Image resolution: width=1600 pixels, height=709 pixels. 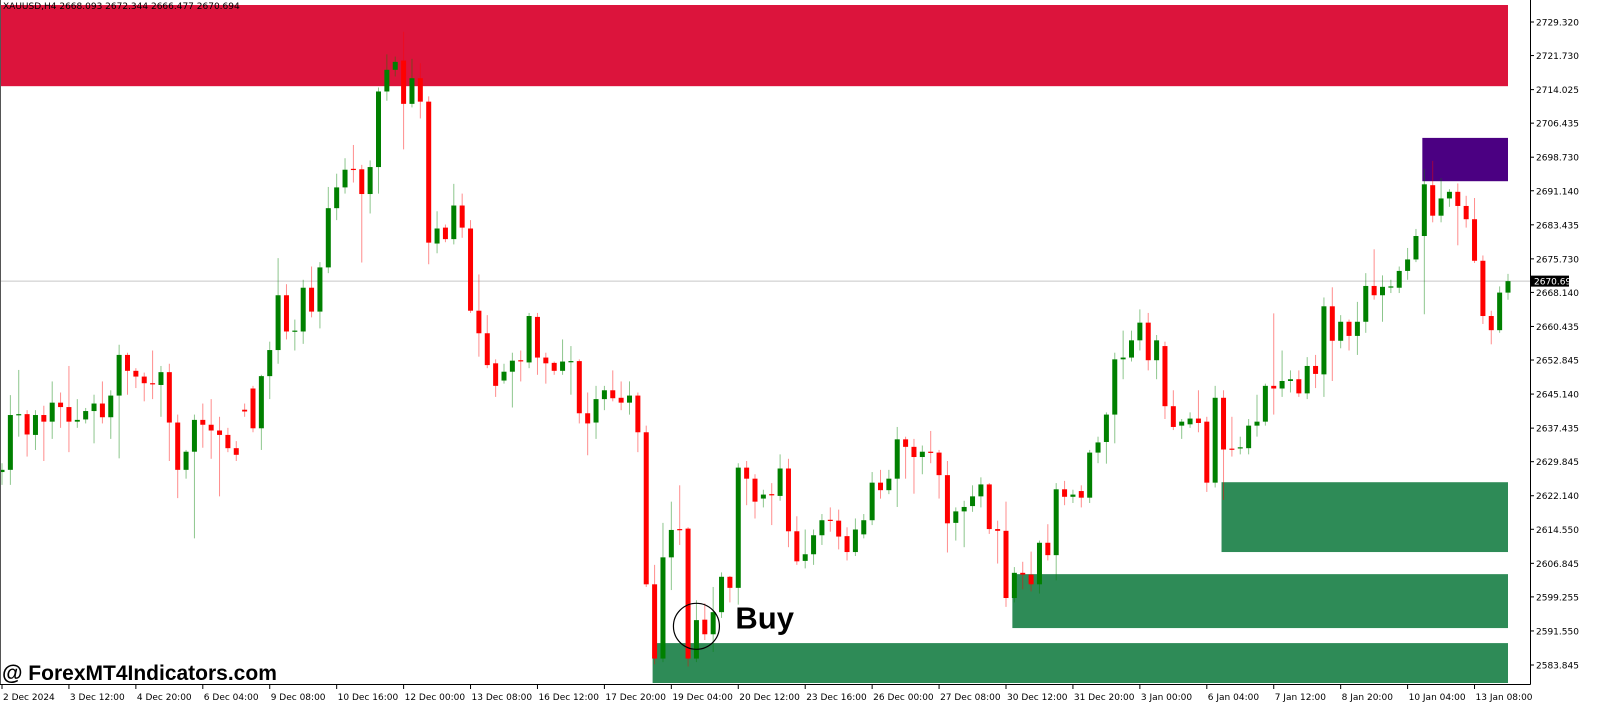 What do you see at coordinates (1037, 698) in the screenshot?
I see `time-tick-label: 30 Dec 12:00` at bounding box center [1037, 698].